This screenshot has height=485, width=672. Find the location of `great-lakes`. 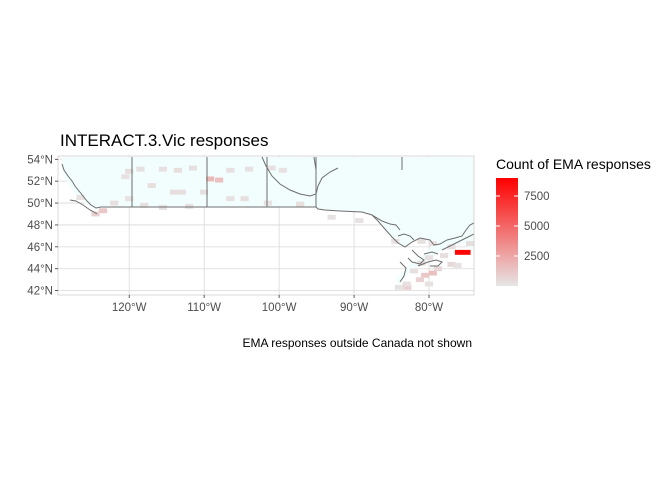

great-lakes is located at coordinates (407, 248).